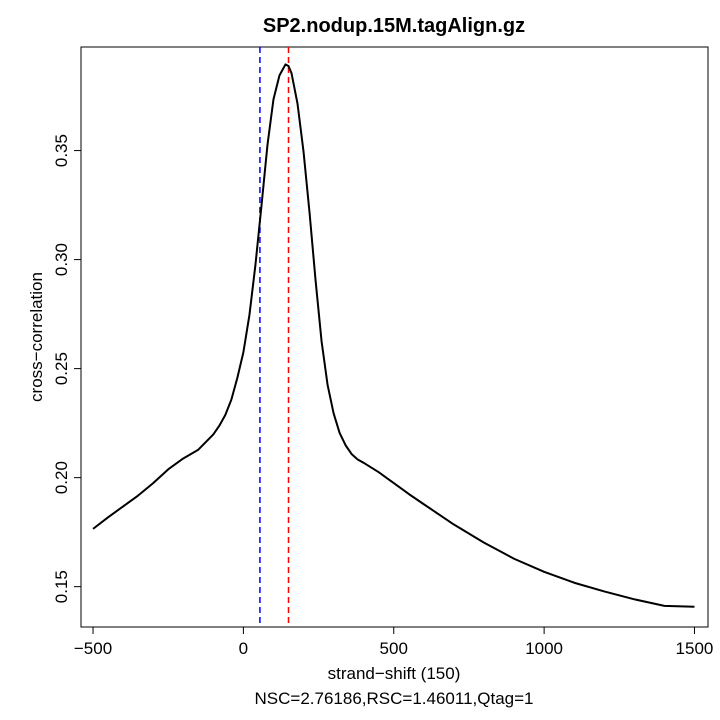 The image size is (720, 720). I want to click on y-axis: 0.15 0.20 0.25 0.30 0.35, so click(66, 368).